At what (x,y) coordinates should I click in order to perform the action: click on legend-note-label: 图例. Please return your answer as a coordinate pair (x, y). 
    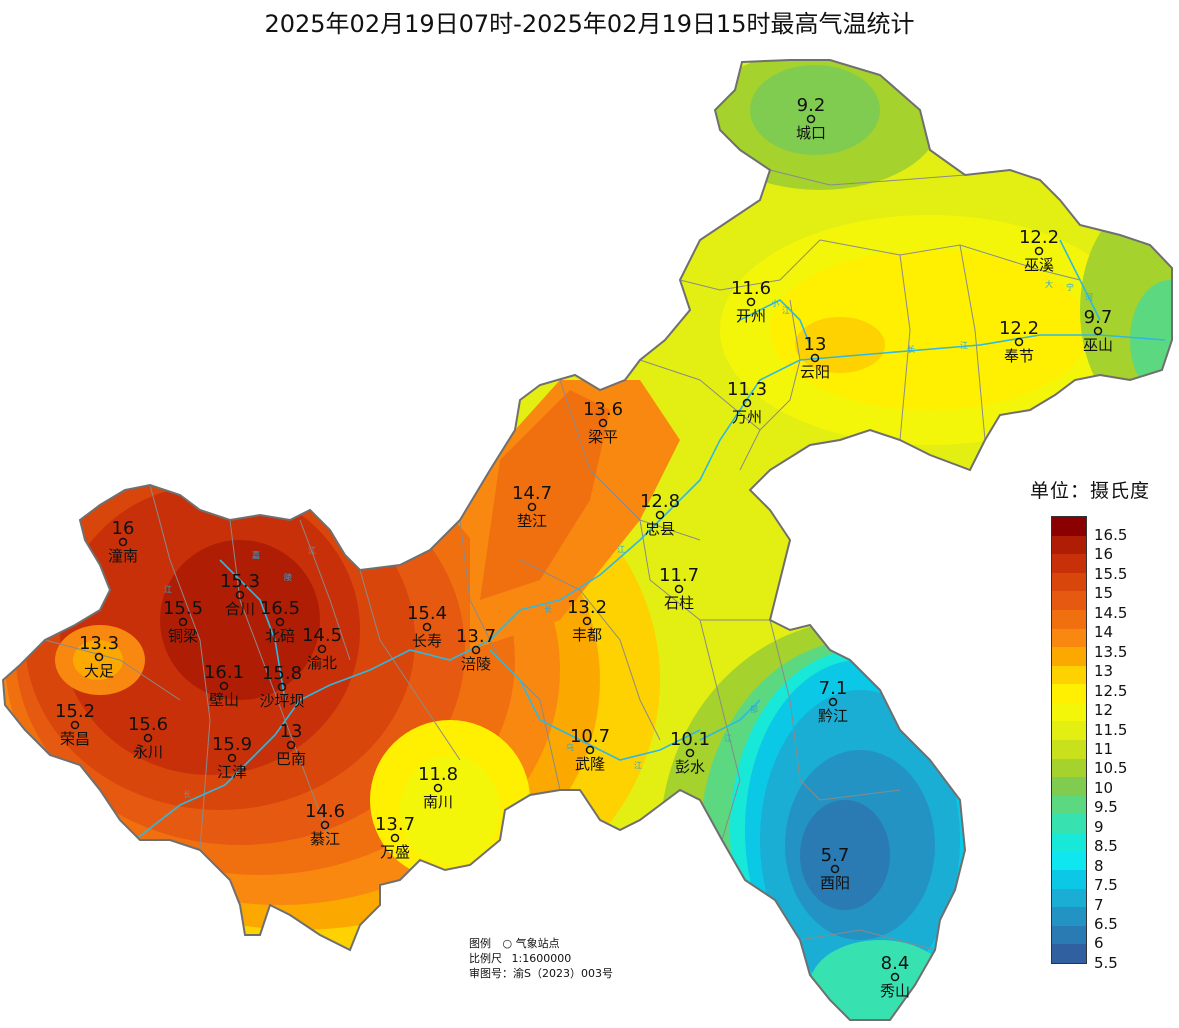
    Looking at the image, I should click on (480, 943).